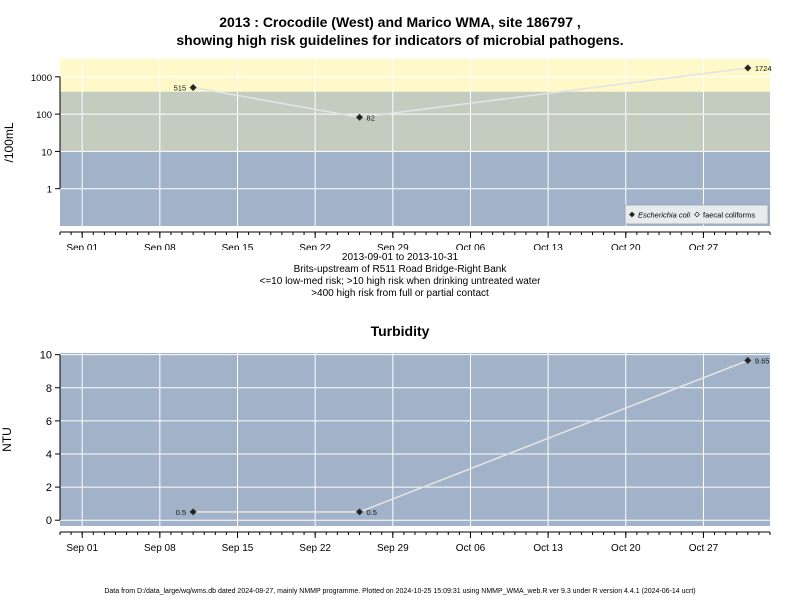  Describe the element at coordinates (49, 422) in the screenshot. I see `y-tick-label: 6` at that location.